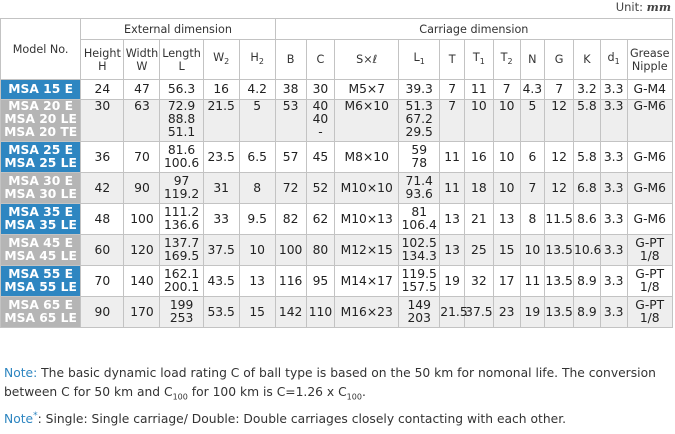  What do you see at coordinates (142, 312) in the screenshot?
I see `cell-width: 170` at bounding box center [142, 312].